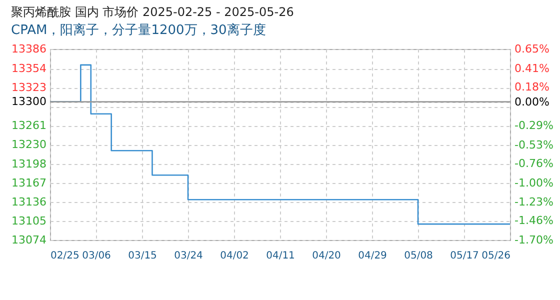 The image size is (560, 300). I want to click on y-tick-label: 13136, so click(29, 202).